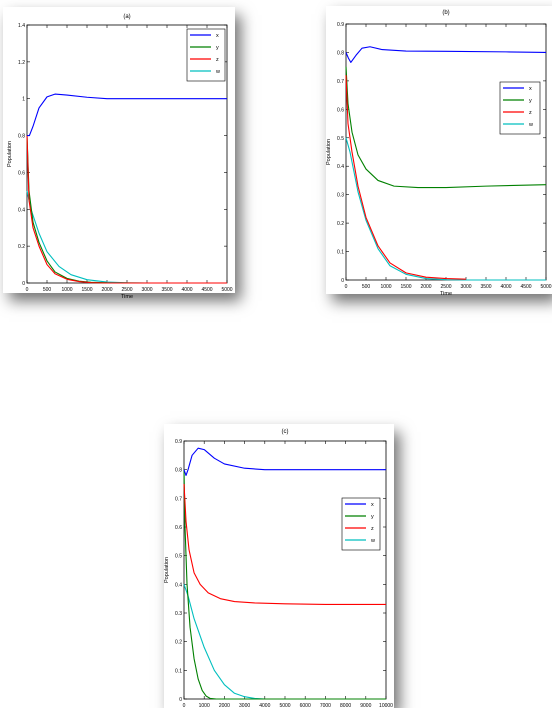 This screenshot has width=552, height=708. I want to click on y-tick-label: 1.4, so click(21, 26).